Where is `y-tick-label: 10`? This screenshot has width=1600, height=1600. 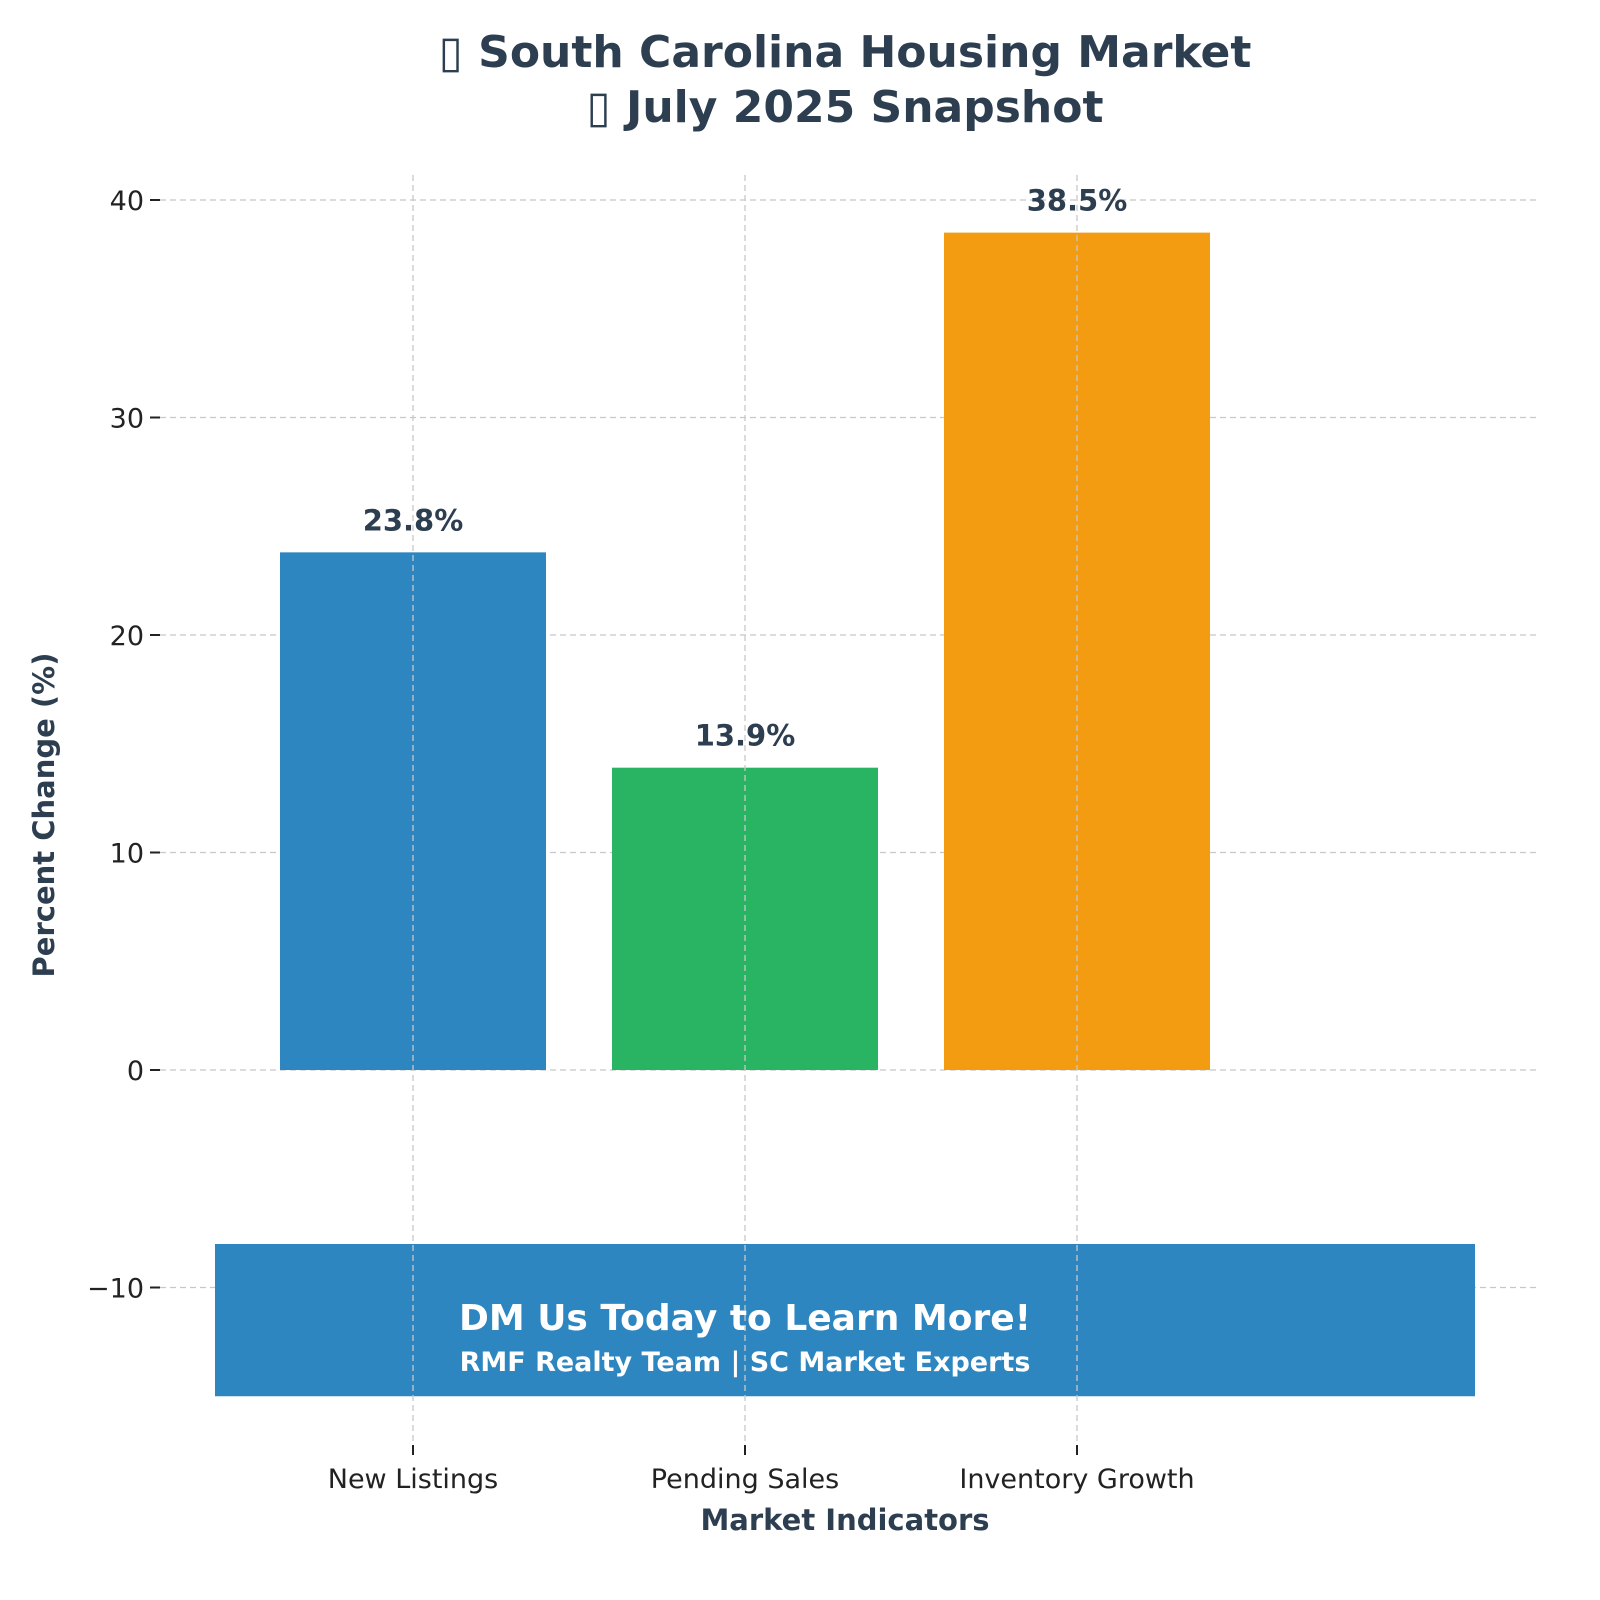
y-tick-label: 10 is located at coordinates (127, 854).